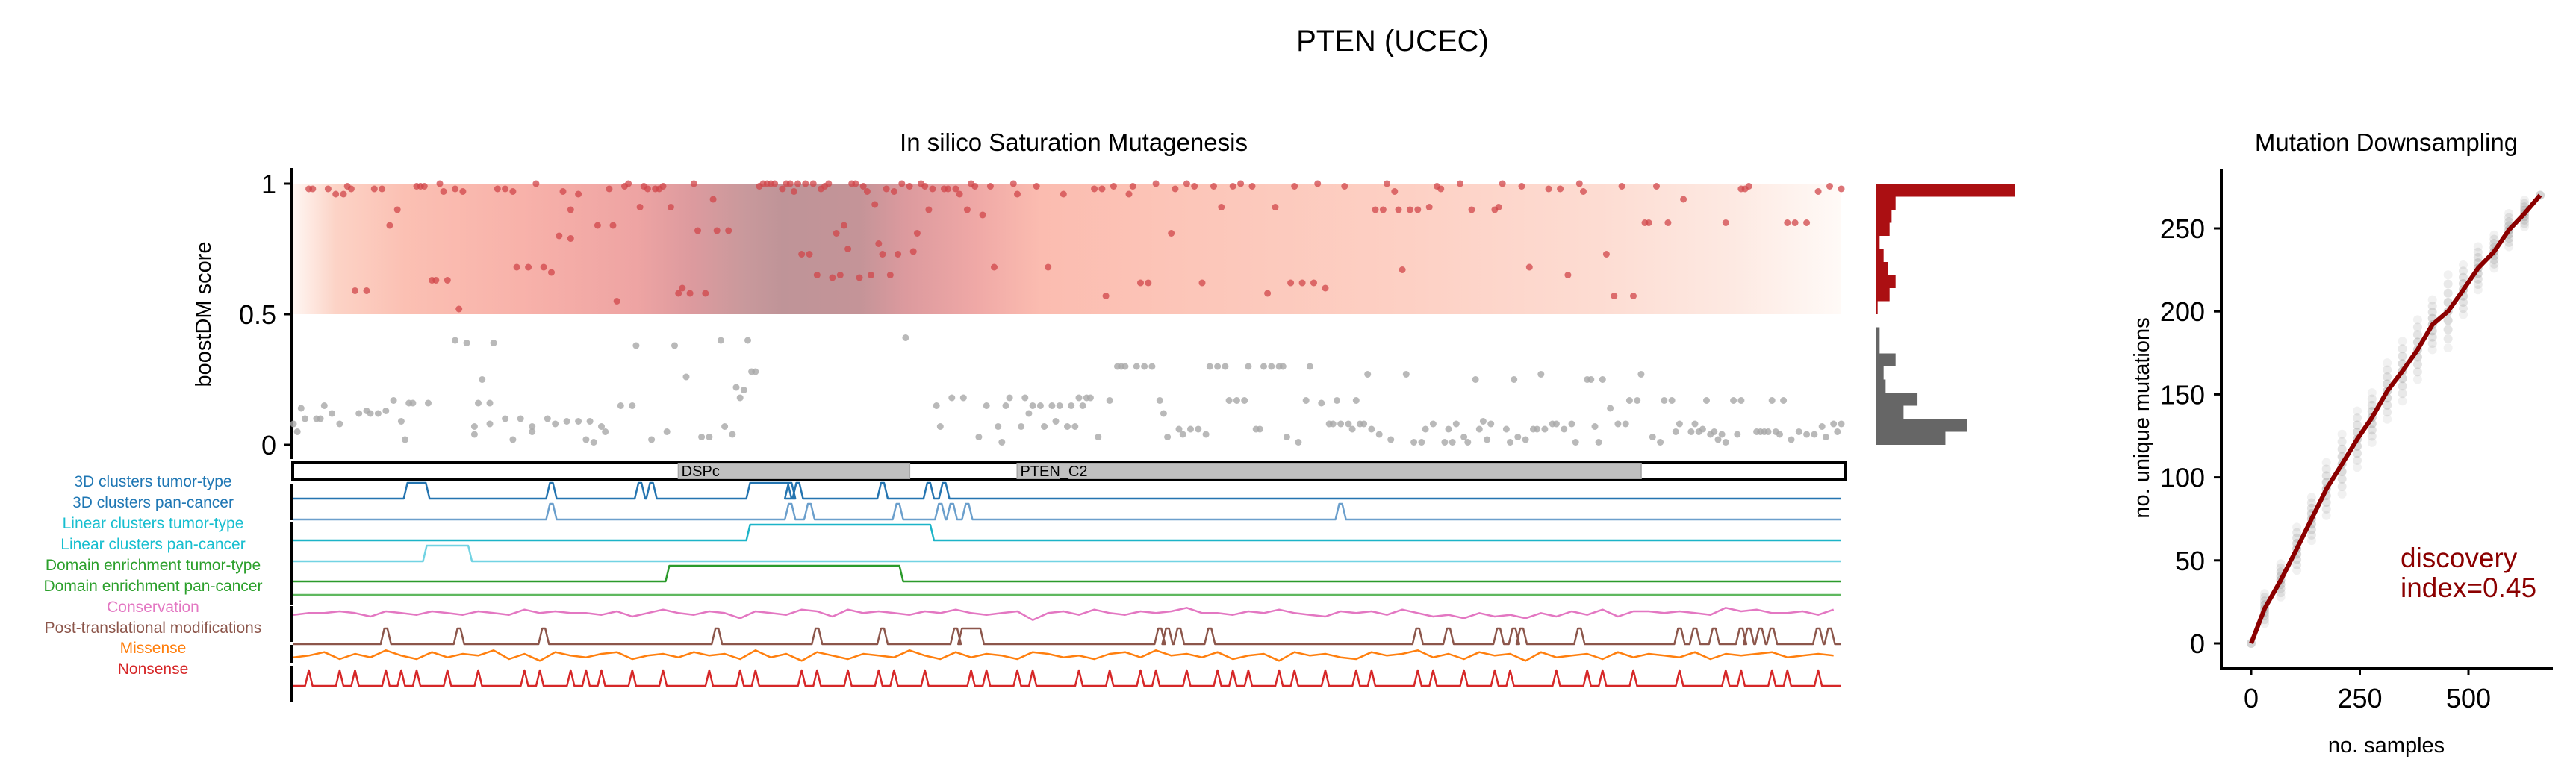  Describe the element at coordinates (2468, 698) in the screenshot. I see `x-tick-label: 500` at that location.